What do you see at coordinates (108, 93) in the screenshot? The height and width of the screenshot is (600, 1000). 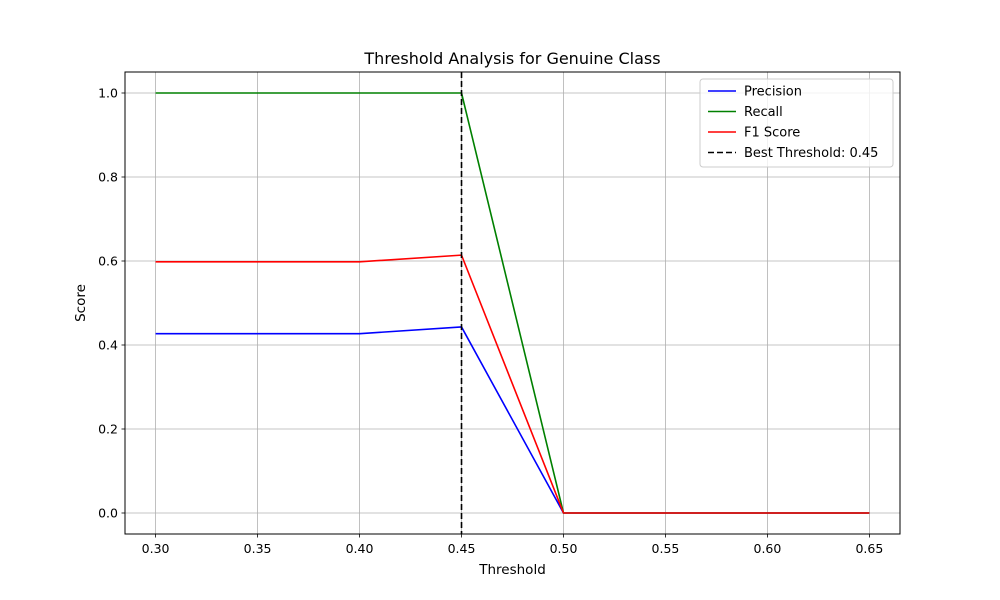 I see `y-tick-label: 1.0` at bounding box center [108, 93].